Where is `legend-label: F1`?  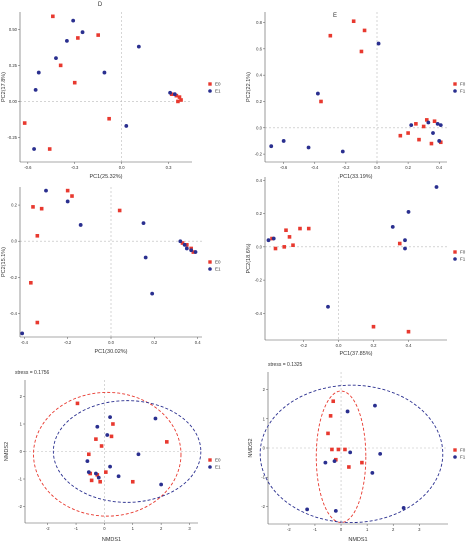
legend-label: F1 is located at coordinates (463, 91).